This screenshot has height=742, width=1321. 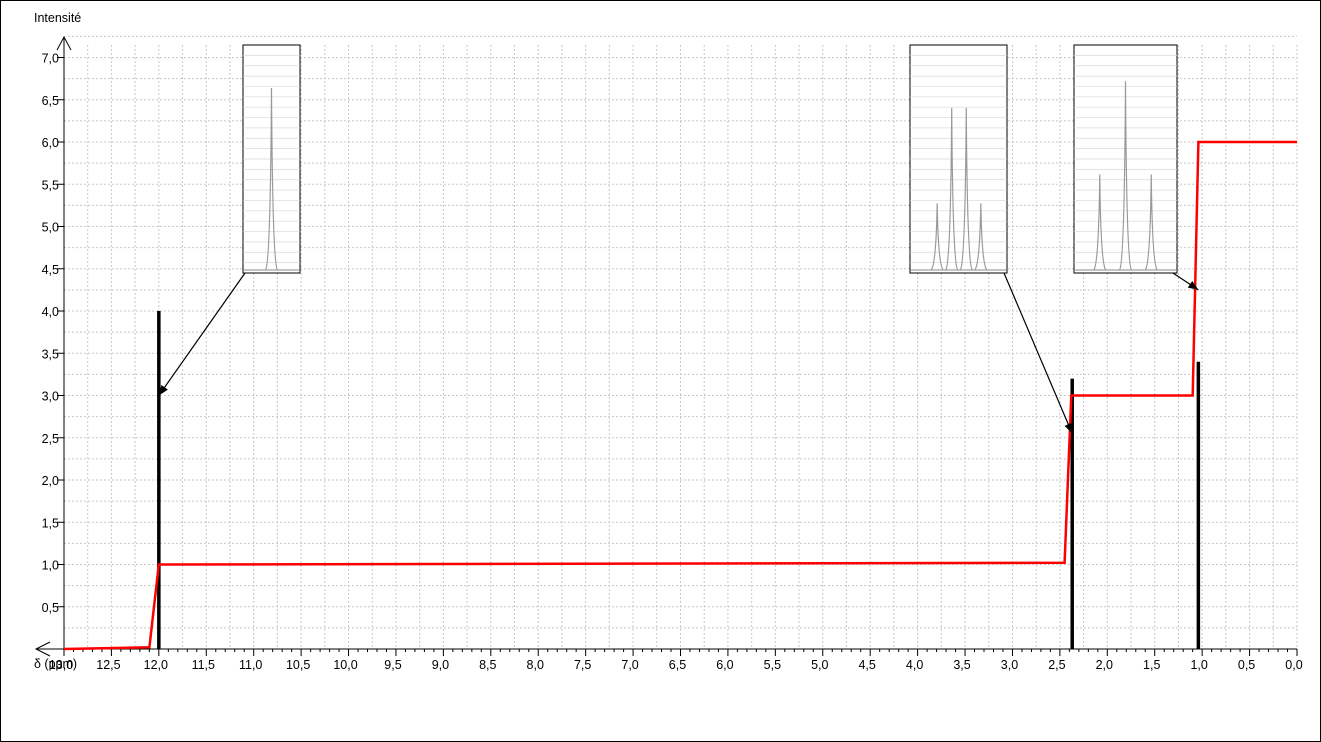 What do you see at coordinates (156, 665) in the screenshot?
I see `x-tick-label: 12,0` at bounding box center [156, 665].